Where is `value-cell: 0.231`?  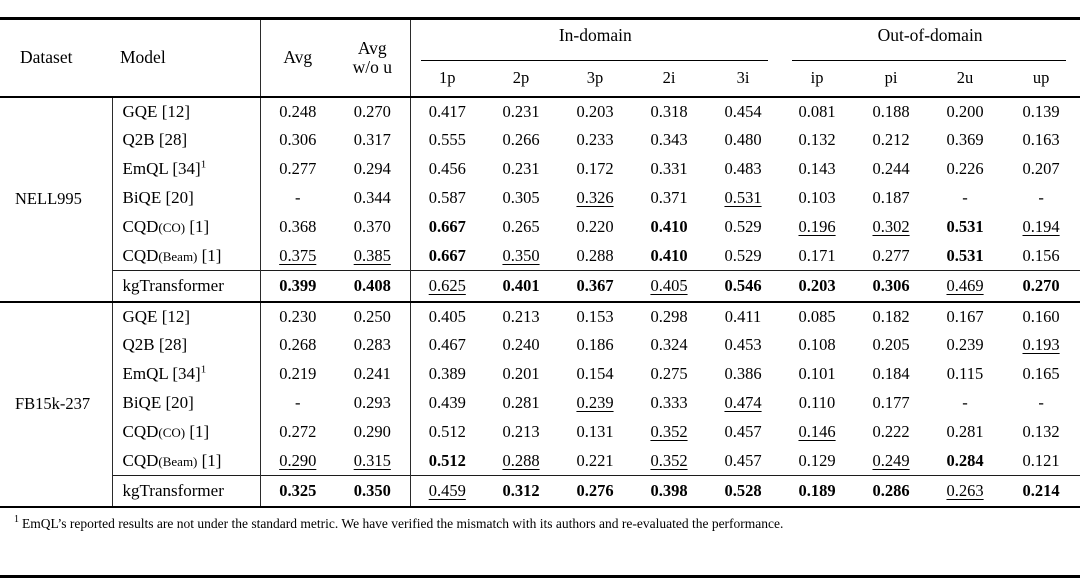
value-cell: 0.231 is located at coordinates (521, 169).